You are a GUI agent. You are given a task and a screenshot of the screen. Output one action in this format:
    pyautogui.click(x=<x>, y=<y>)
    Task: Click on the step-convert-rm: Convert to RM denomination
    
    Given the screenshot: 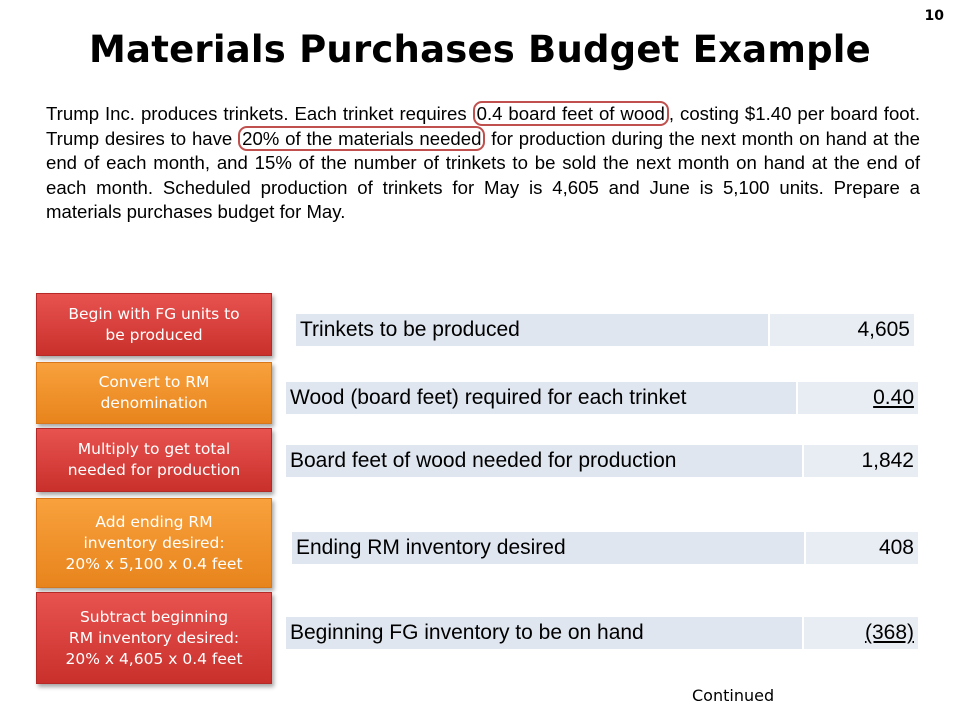 What is the action you would take?
    pyautogui.click(x=154, y=393)
    